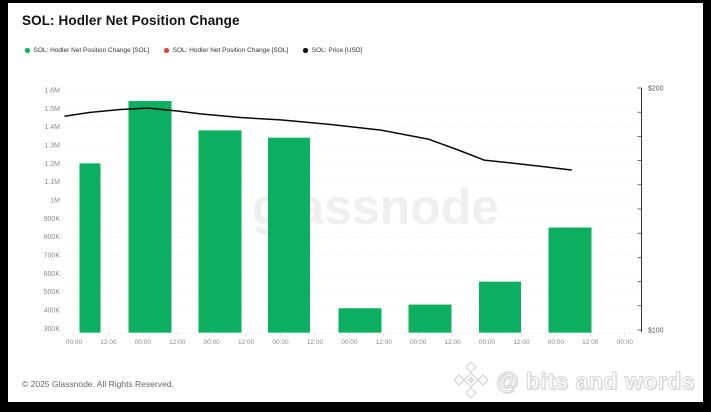  I want to click on svg-text: 500K, so click(52, 292).